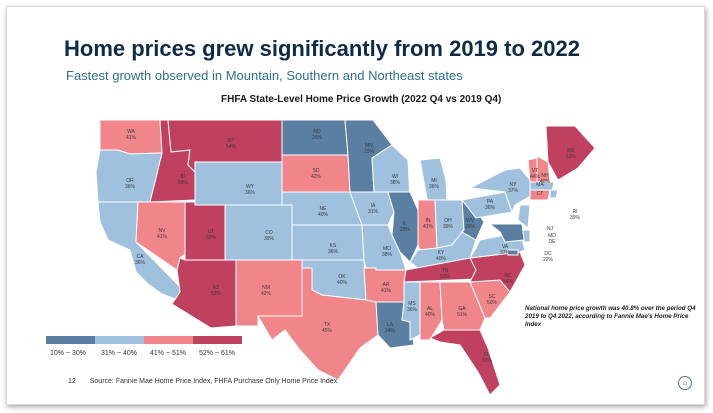 This screenshot has height=413, width=713. Describe the element at coordinates (412, 304) in the screenshot. I see `state-code-label: MS` at that location.